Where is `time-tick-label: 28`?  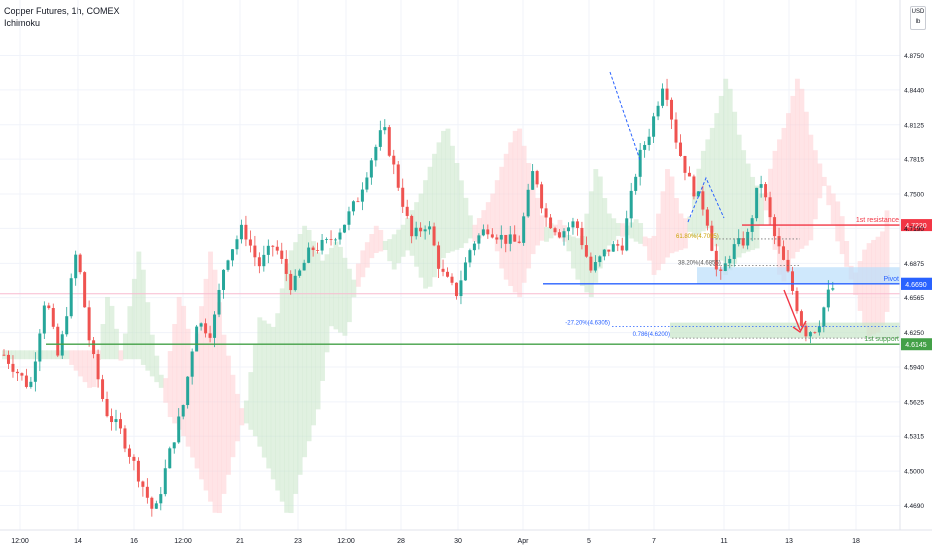
time-tick-label: 28 is located at coordinates (401, 541).